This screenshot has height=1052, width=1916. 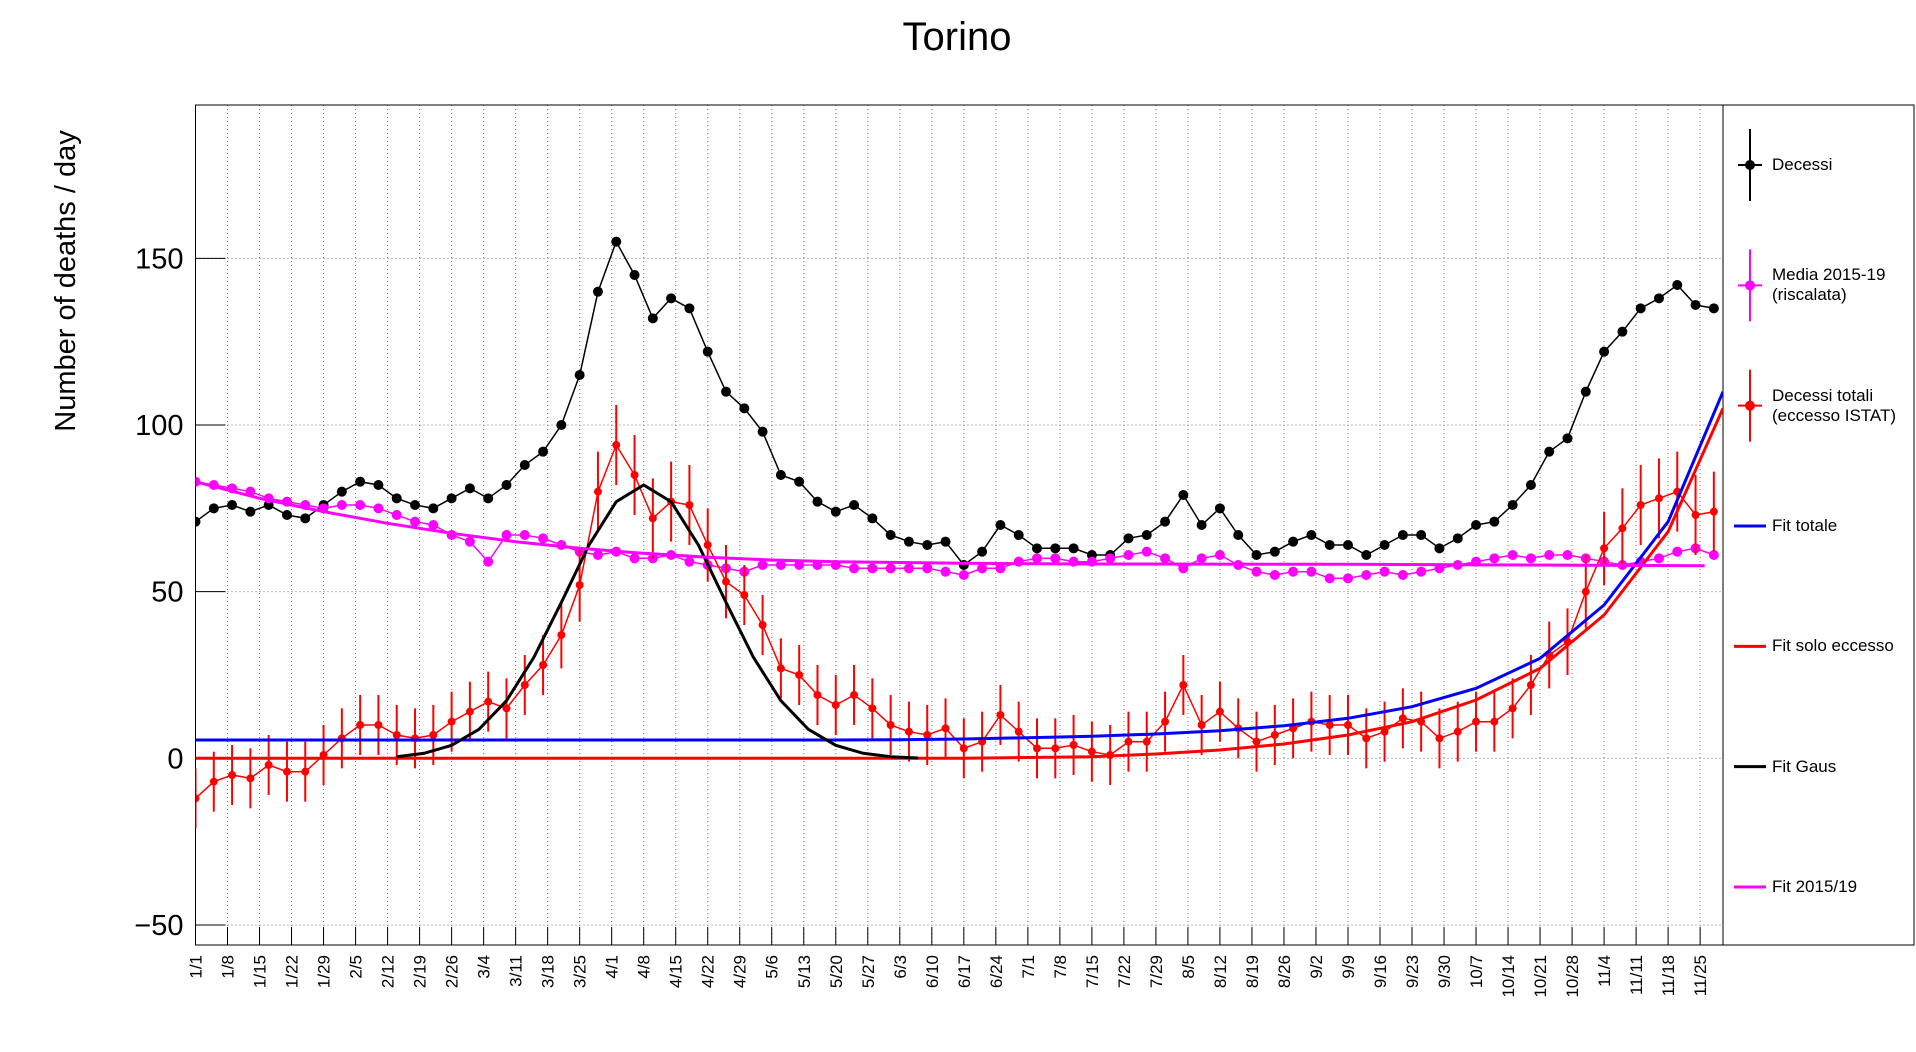 What do you see at coordinates (1804, 766) in the screenshot?
I see `legend-label: Fit Gaus` at bounding box center [1804, 766].